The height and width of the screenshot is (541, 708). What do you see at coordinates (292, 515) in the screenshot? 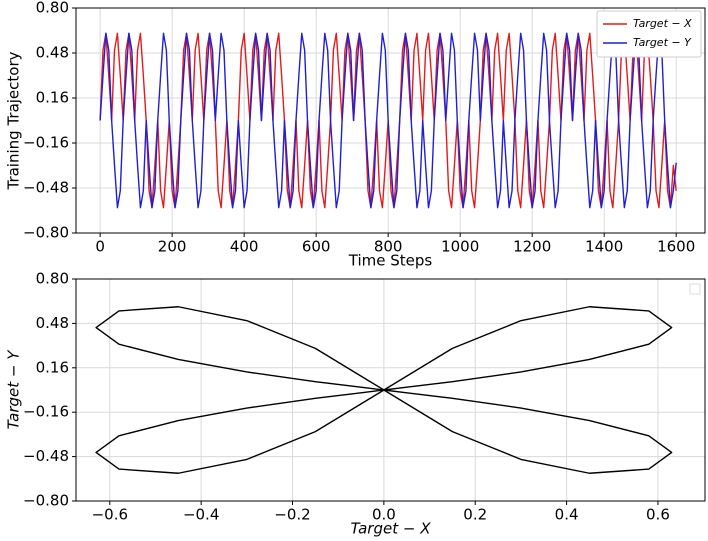
I see `x-tick-label: −0.2` at bounding box center [292, 515].